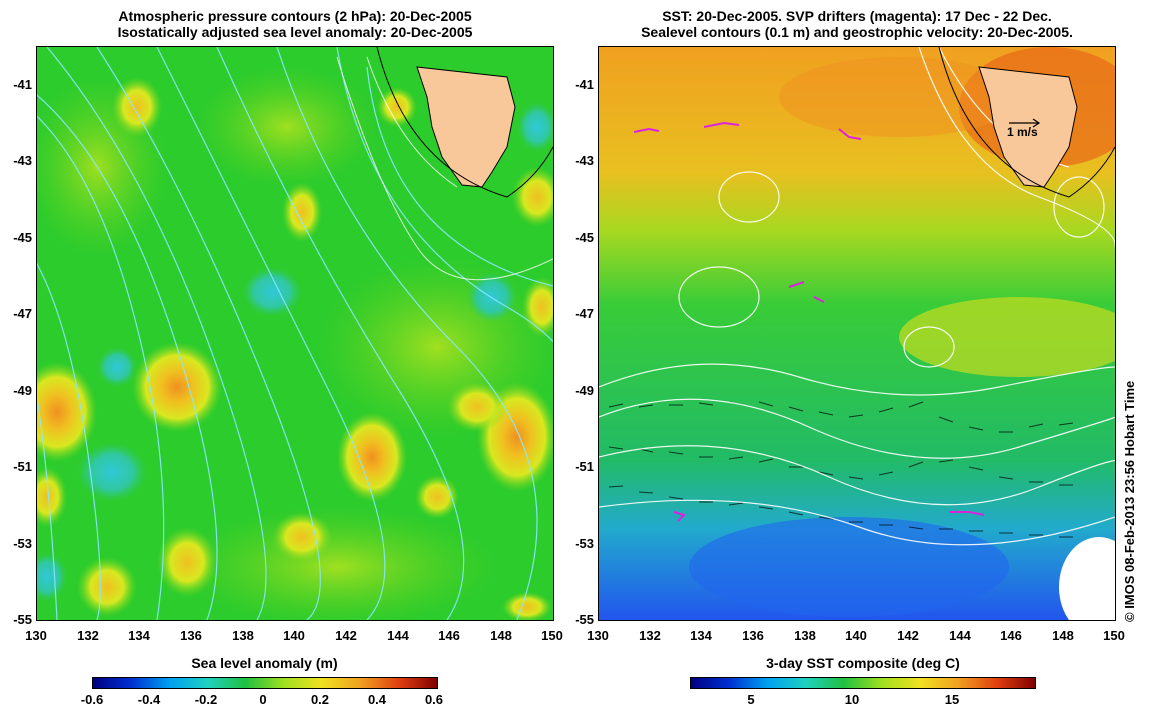  What do you see at coordinates (1025, 123) in the screenshot?
I see `velocity-scale-arrow` at bounding box center [1025, 123].